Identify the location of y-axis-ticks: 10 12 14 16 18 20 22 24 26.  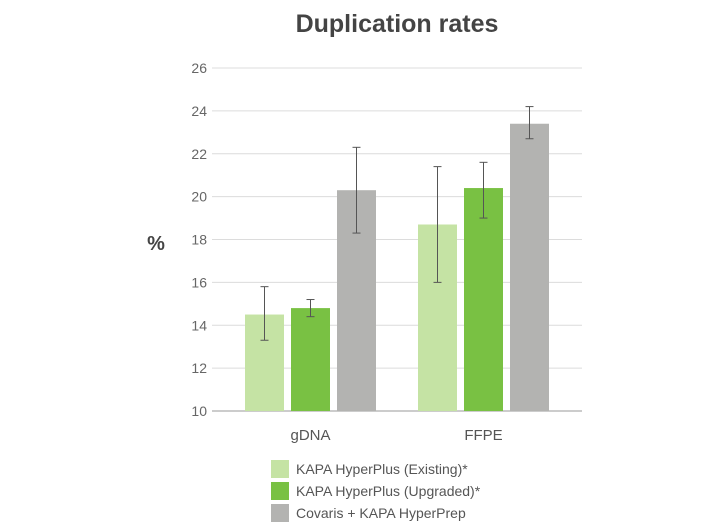
(199, 239).